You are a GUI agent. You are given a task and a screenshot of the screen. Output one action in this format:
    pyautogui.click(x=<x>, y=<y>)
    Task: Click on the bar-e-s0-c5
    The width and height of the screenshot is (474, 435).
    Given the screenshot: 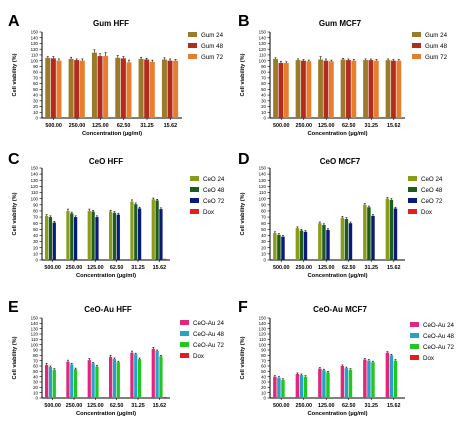 What is the action you would take?
    pyautogui.click(x=153, y=373)
    